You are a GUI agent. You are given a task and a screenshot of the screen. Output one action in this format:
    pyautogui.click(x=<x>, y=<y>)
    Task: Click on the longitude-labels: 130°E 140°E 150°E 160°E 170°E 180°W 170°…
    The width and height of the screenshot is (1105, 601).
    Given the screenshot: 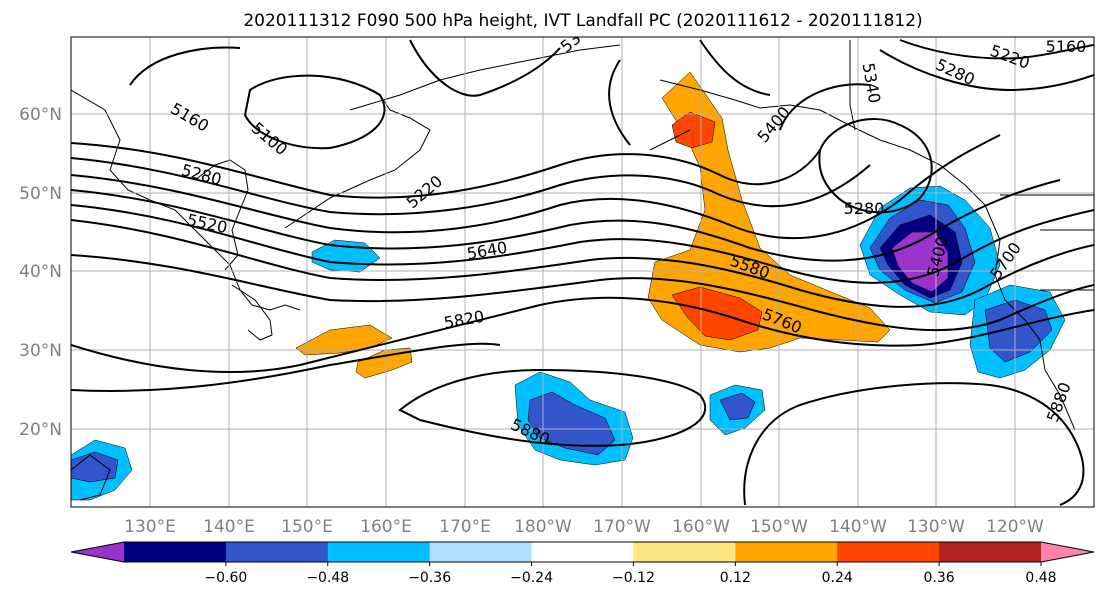 What is the action you would take?
    pyautogui.click(x=584, y=527)
    